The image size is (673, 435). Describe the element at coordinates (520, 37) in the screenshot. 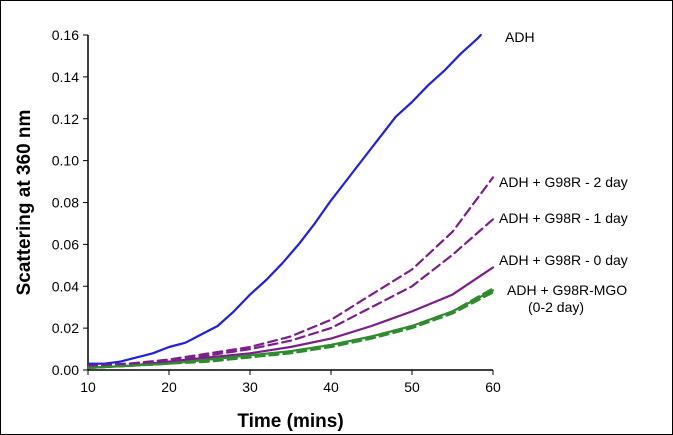

I see `annotation-adh: ADH` at that location.